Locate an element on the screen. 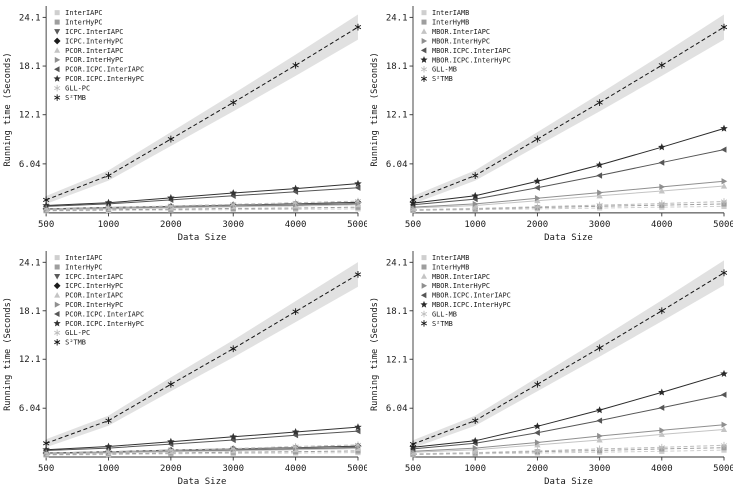 This screenshot has width=733, height=489. legend-label: PCOR.InterHyPC is located at coordinates (94, 305).